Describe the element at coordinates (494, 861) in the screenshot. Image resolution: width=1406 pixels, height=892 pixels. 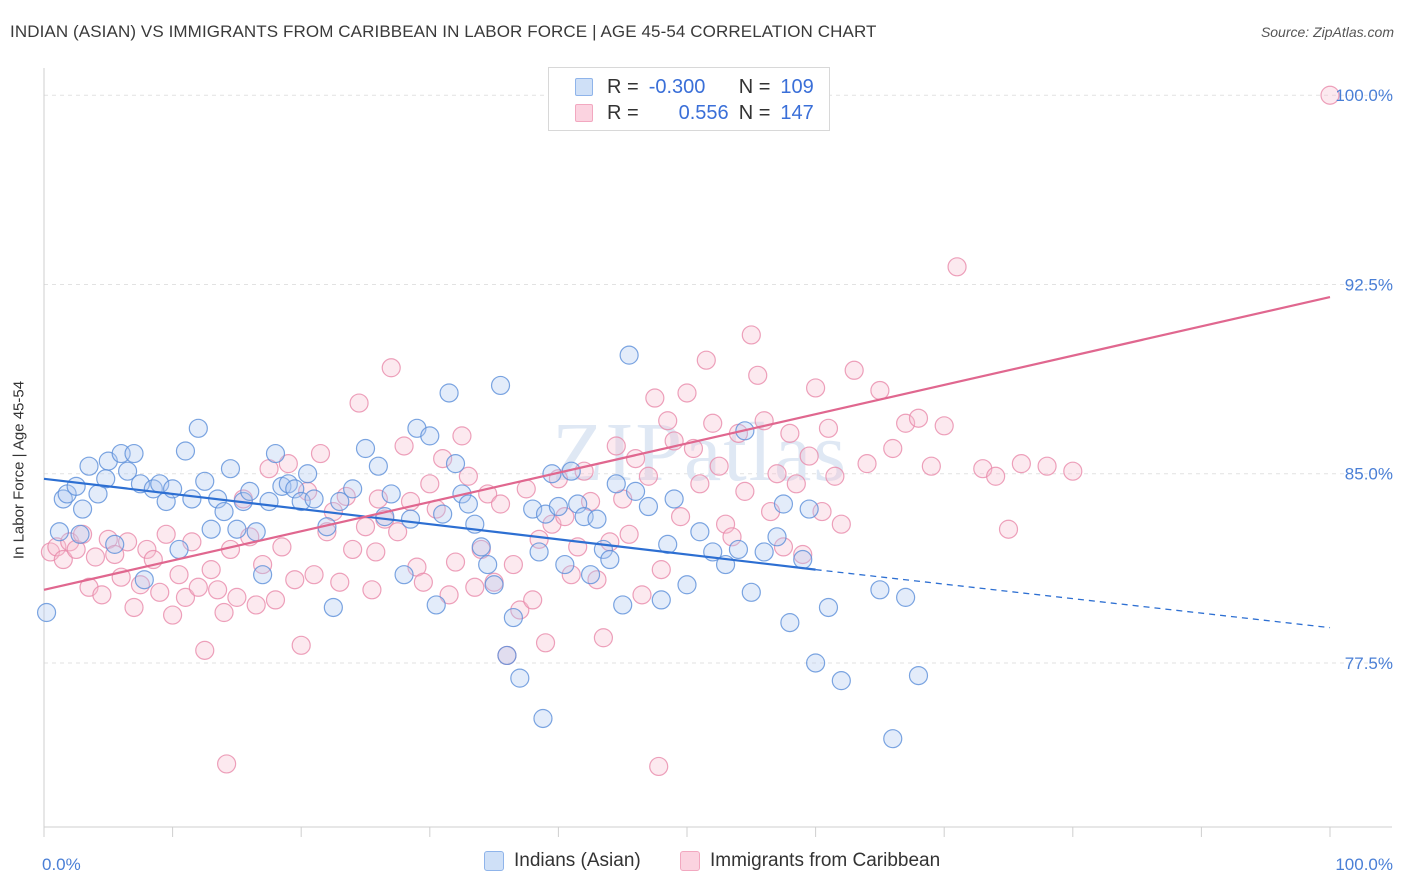
I see `legend-swatch-indians` at that location.